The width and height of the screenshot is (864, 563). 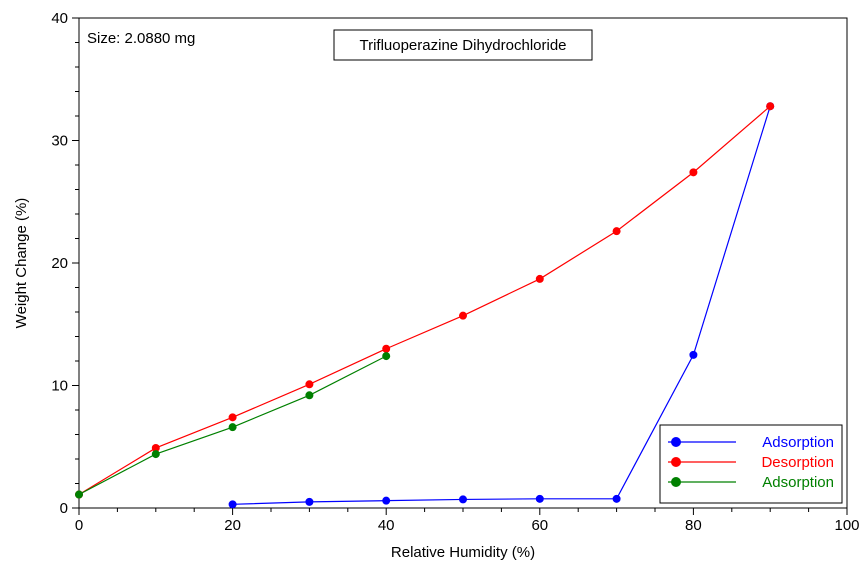 I want to click on y-tick-label: 10, so click(x=59, y=386).